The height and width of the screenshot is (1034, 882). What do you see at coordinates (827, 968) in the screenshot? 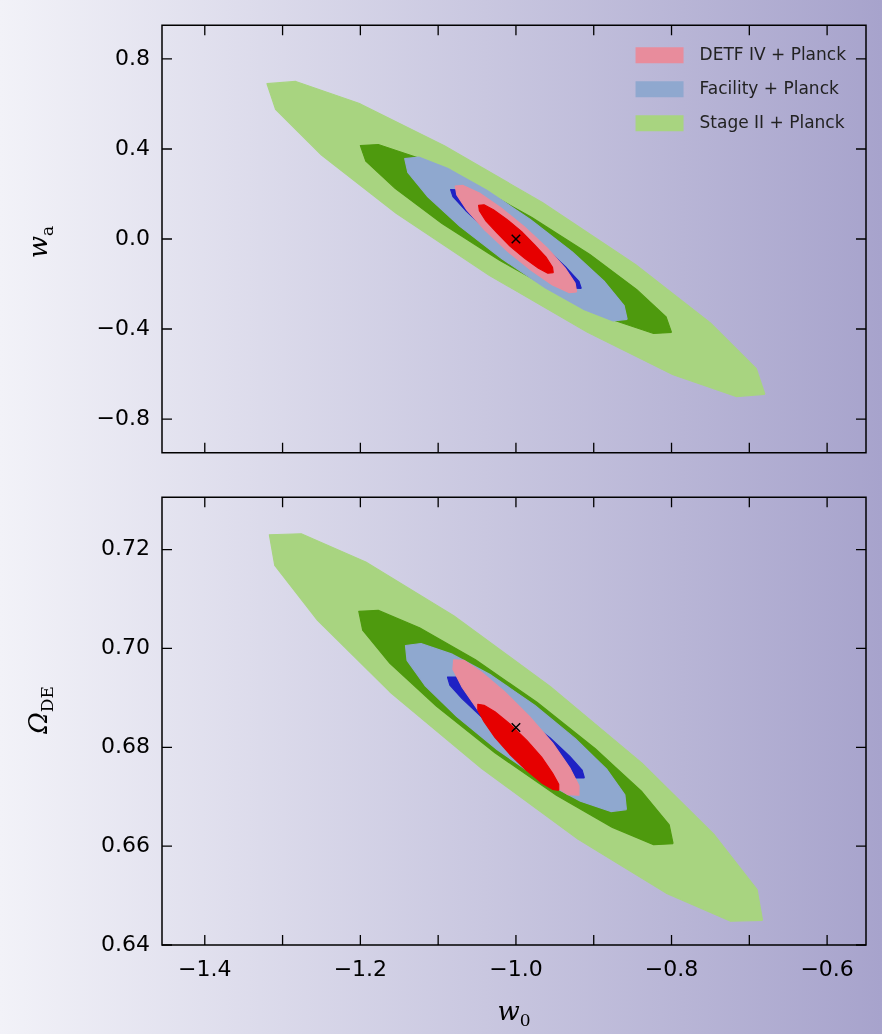
I see `x-tick-label: −0.6` at bounding box center [827, 968].